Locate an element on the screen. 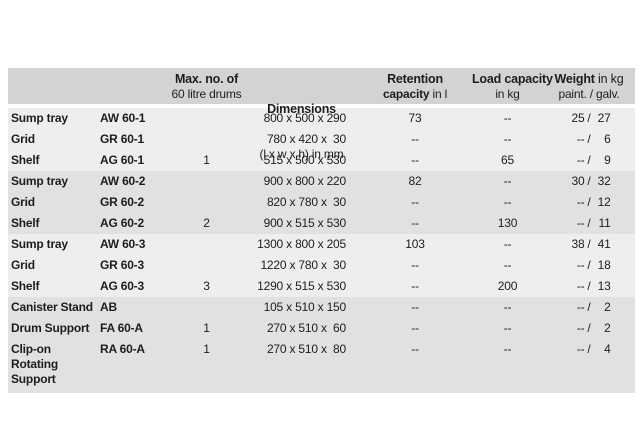 This screenshot has height=436, width=642. header-load-line2: in kg is located at coordinates (507, 94).